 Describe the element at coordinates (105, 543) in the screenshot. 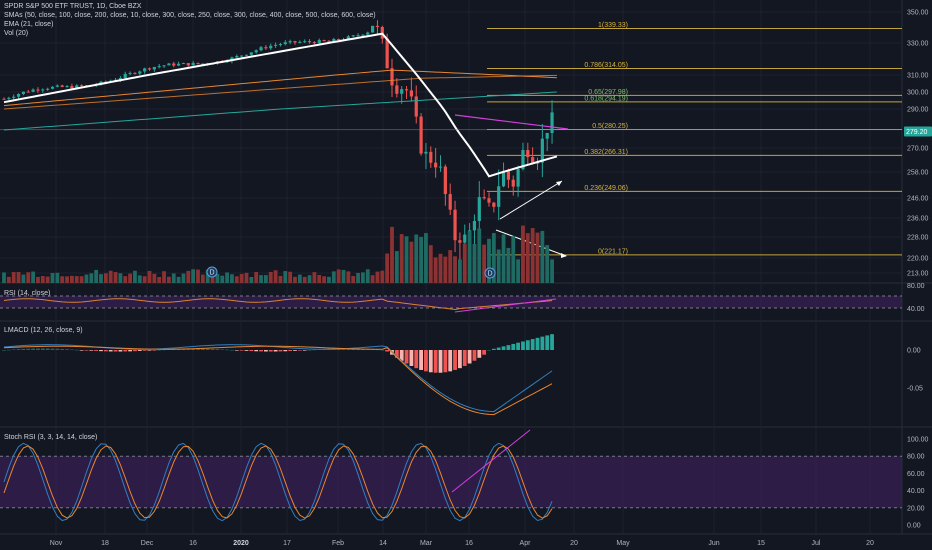

I see `x-tick-label: 18` at that location.